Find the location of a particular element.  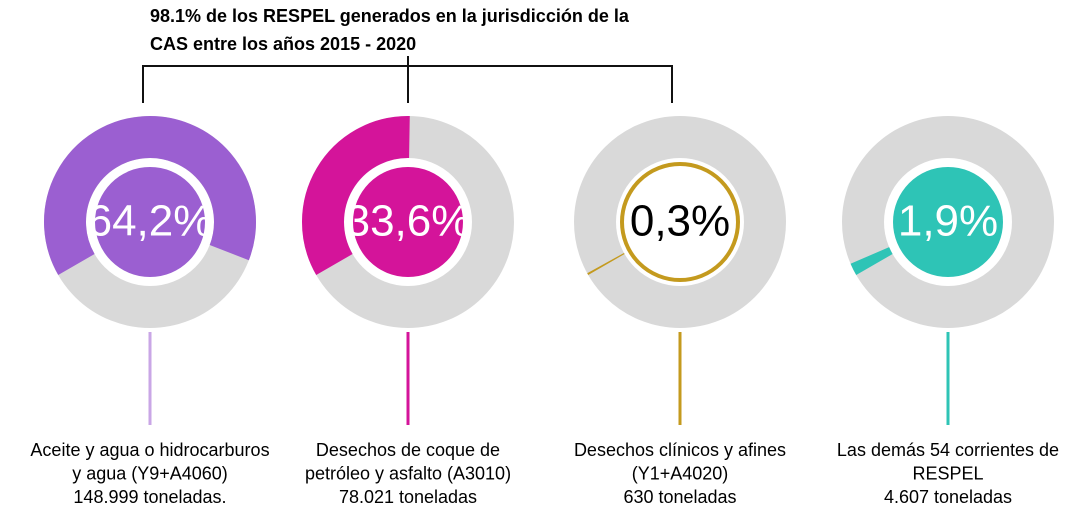

category-label: (Y1+A4020) is located at coordinates (680, 473).